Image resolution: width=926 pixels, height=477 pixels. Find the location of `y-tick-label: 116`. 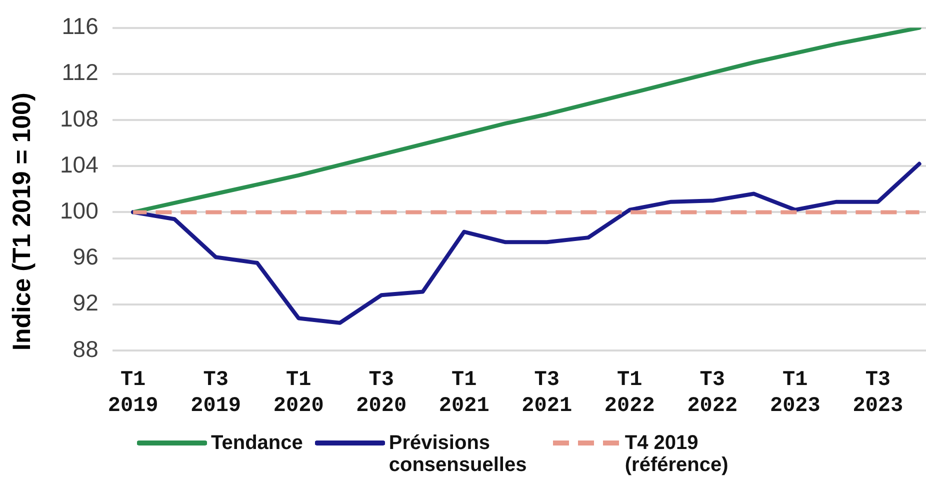

y-tick-label: 116 is located at coordinates (80, 26).